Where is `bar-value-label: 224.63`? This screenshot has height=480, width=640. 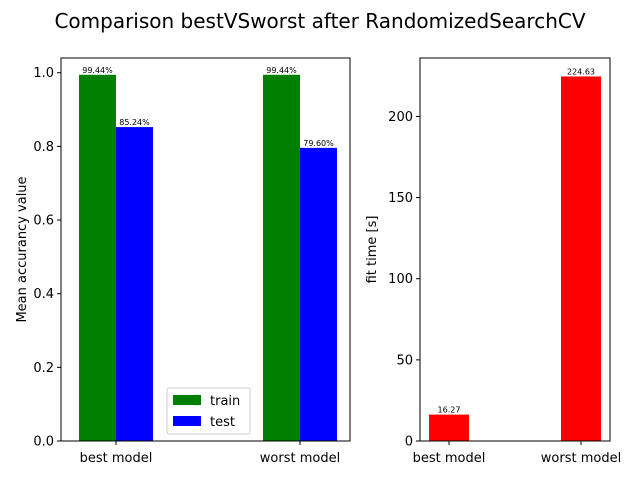
bar-value-label: 224.63 is located at coordinates (581, 71).